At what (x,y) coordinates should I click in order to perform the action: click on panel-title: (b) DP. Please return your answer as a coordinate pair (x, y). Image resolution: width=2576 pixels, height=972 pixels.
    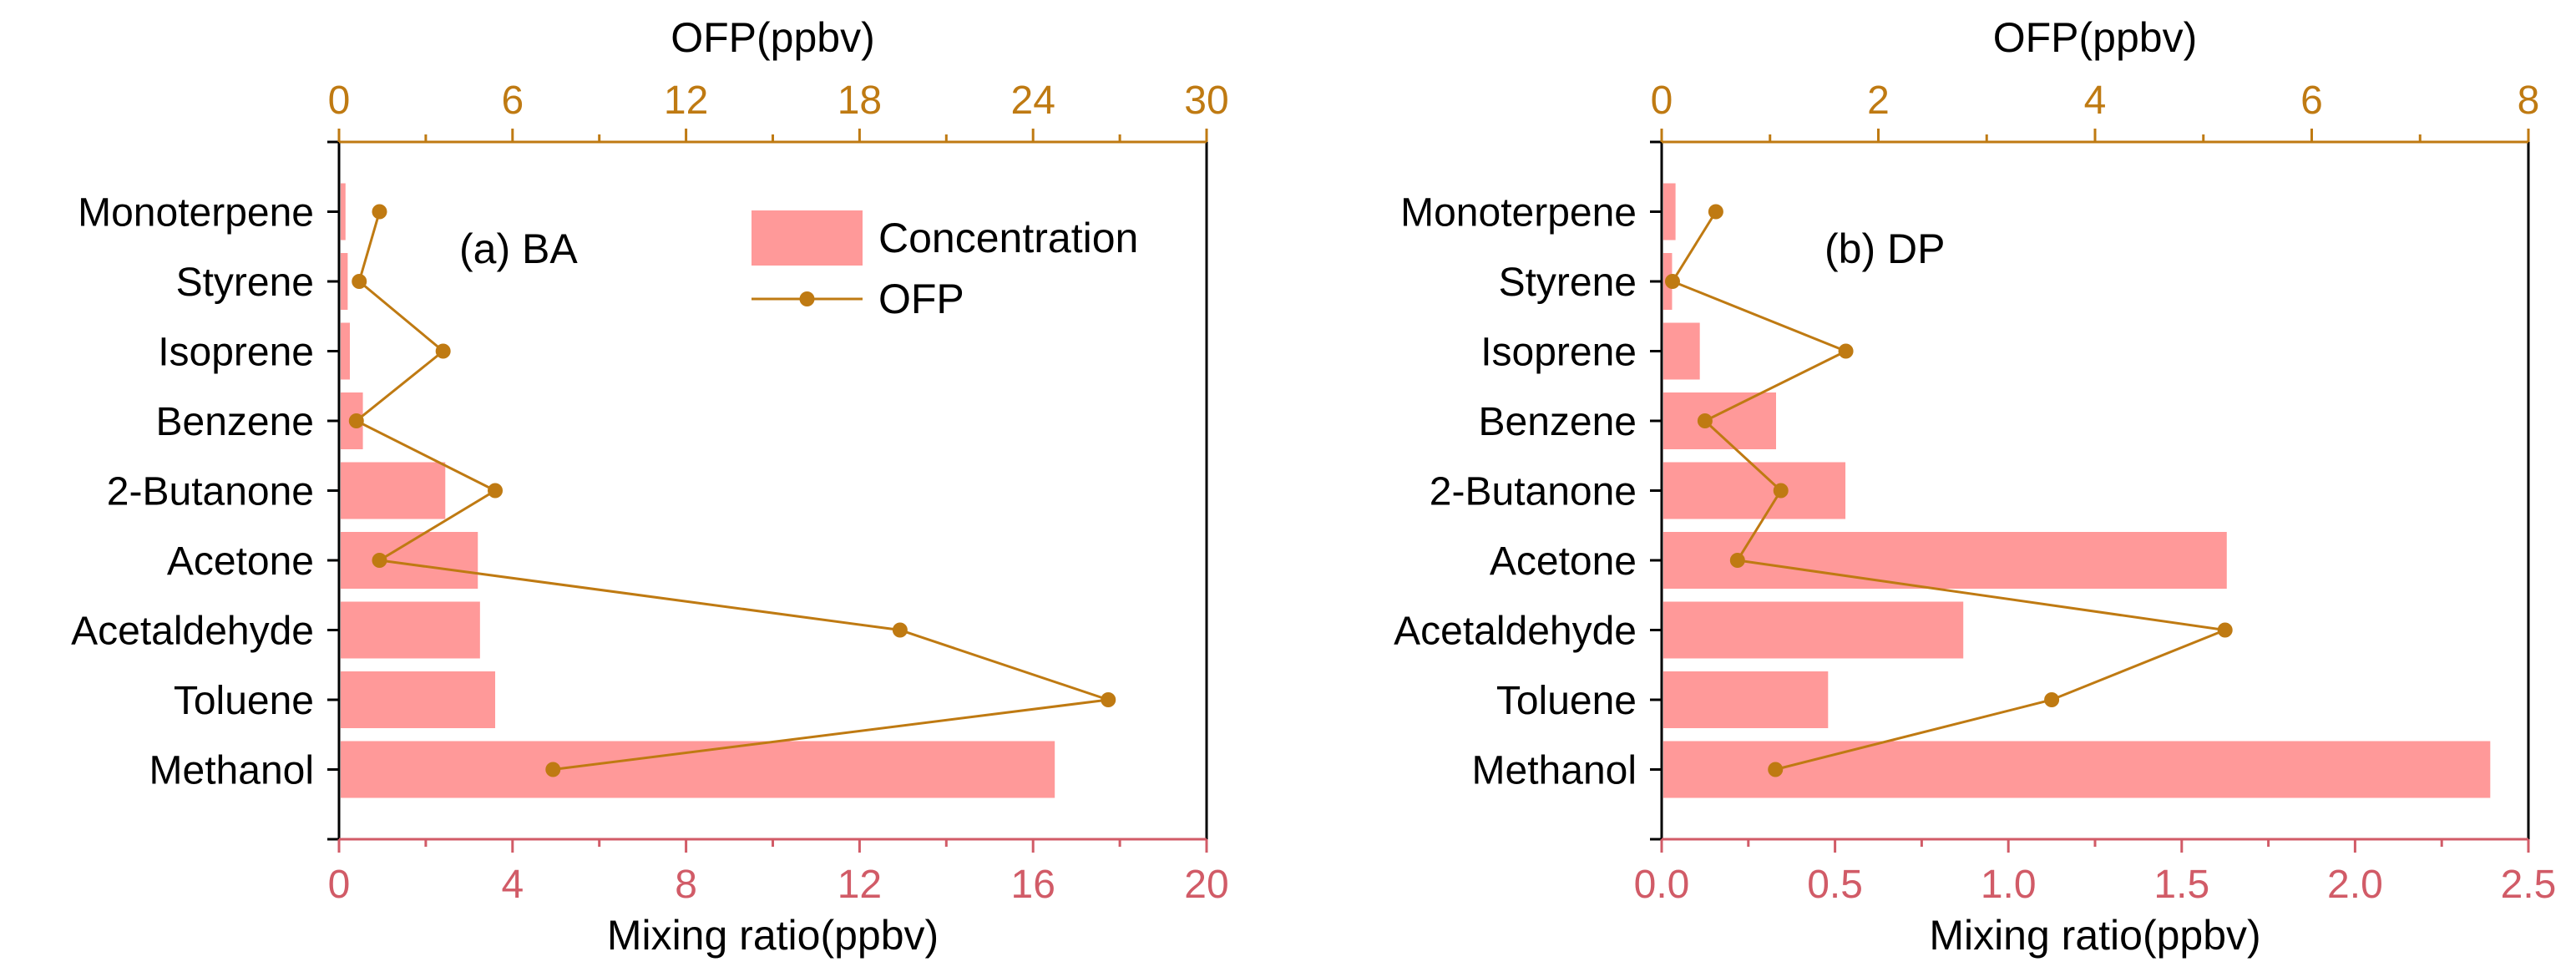
    Looking at the image, I should click on (1885, 249).